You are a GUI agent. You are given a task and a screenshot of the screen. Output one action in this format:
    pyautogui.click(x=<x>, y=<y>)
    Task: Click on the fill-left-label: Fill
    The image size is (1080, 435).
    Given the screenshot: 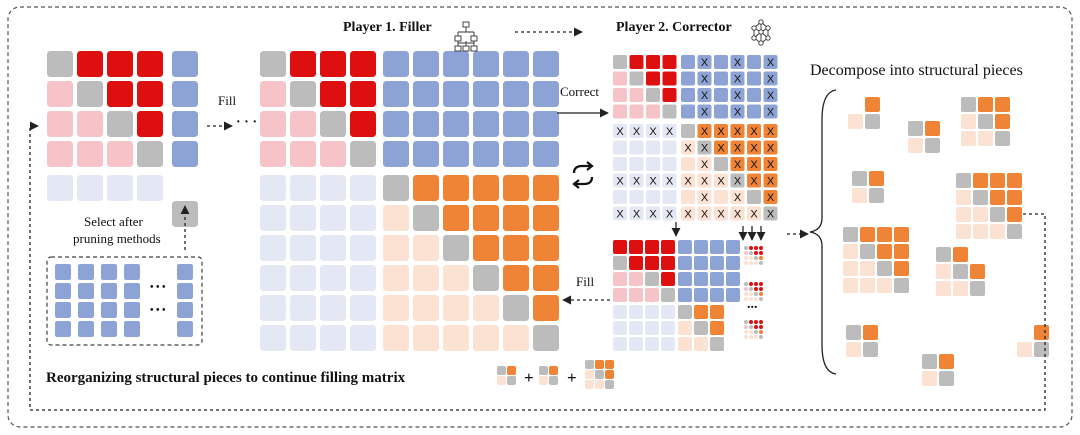 What is the action you would take?
    pyautogui.click(x=227, y=100)
    